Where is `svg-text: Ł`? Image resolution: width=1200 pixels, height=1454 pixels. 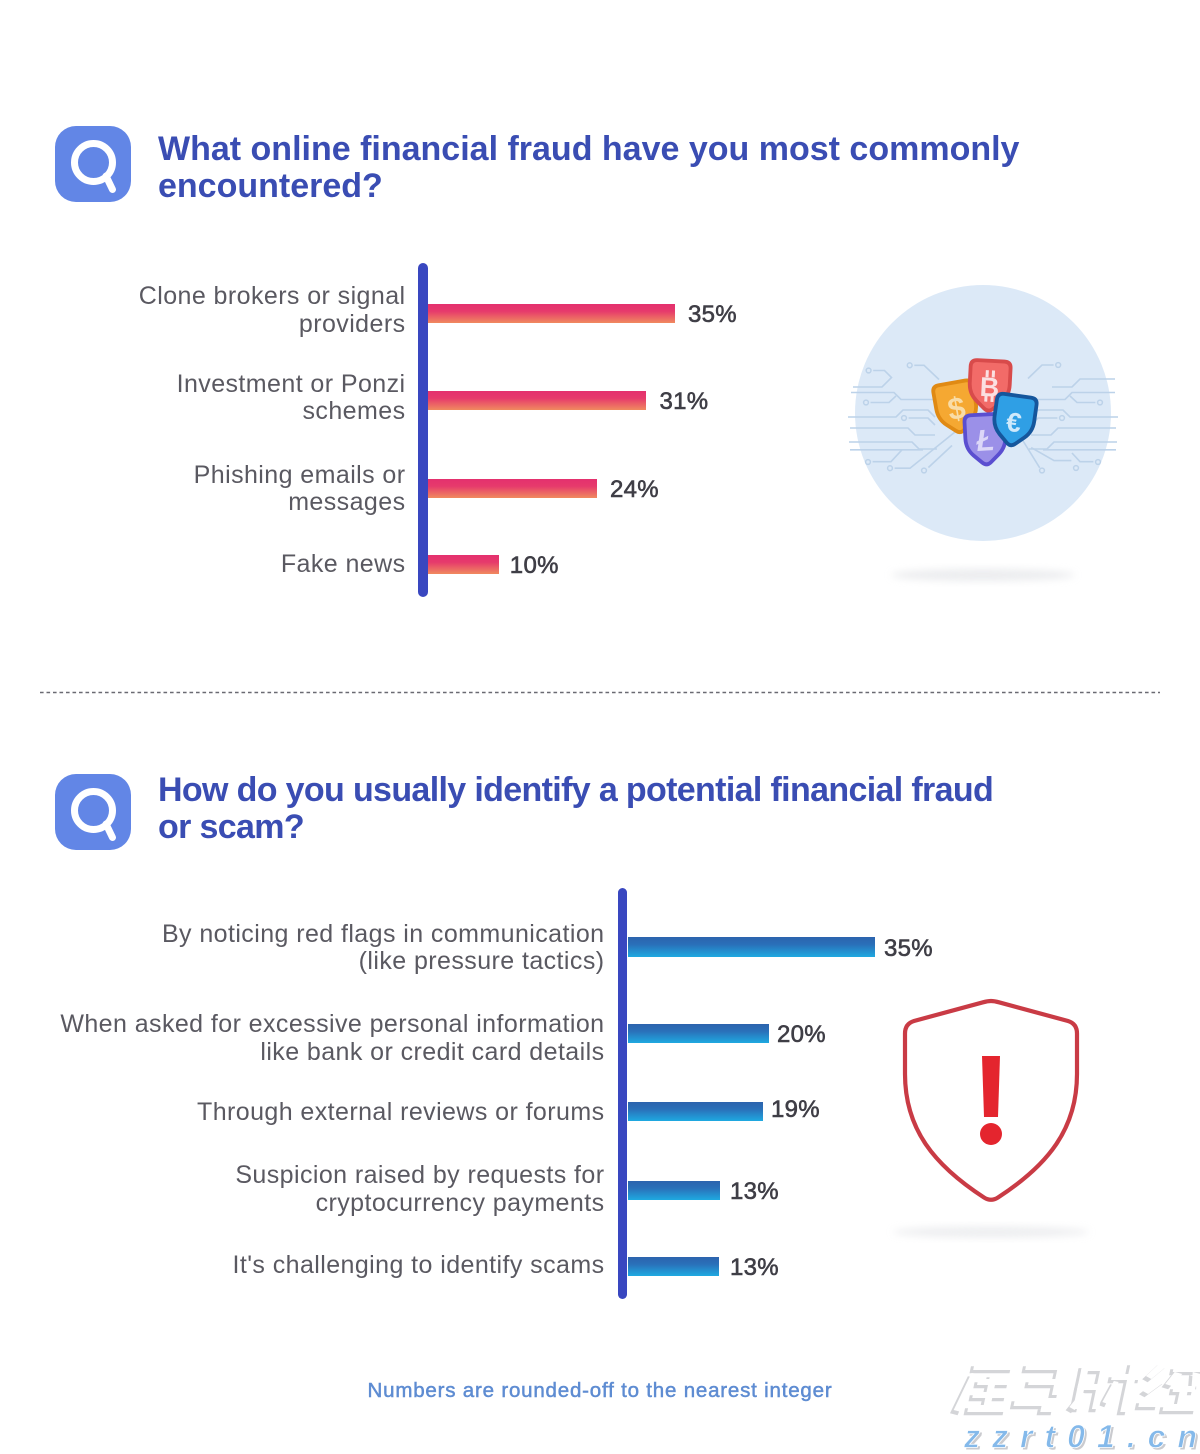
svg-text: Ł is located at coordinates (985, 441).